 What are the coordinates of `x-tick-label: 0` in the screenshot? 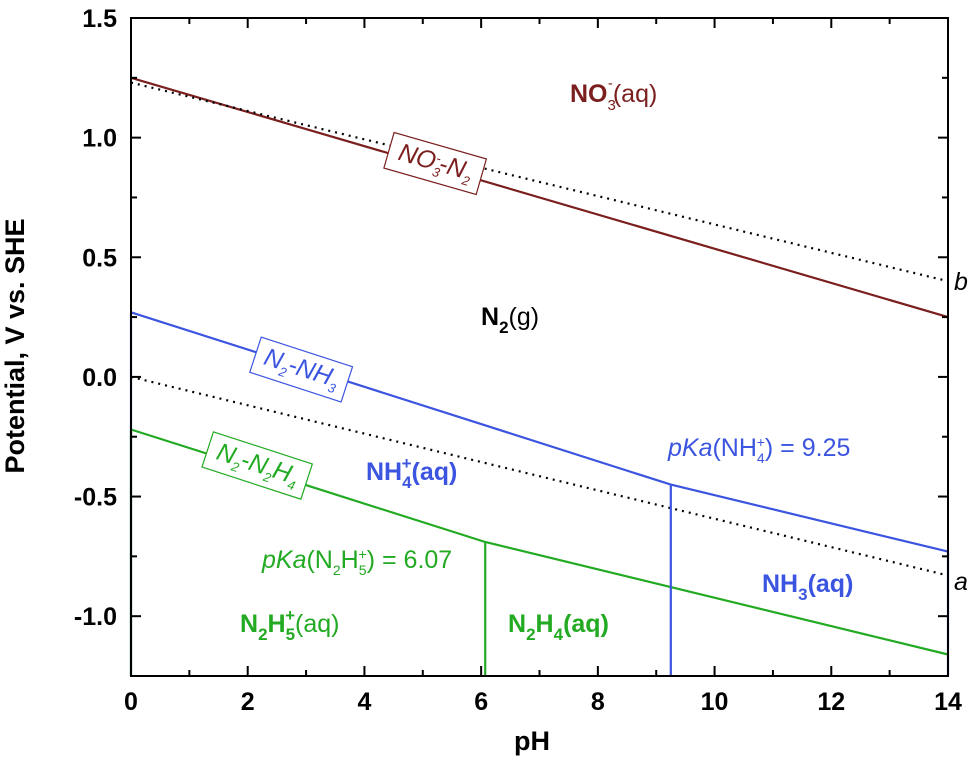 It's located at (131, 702).